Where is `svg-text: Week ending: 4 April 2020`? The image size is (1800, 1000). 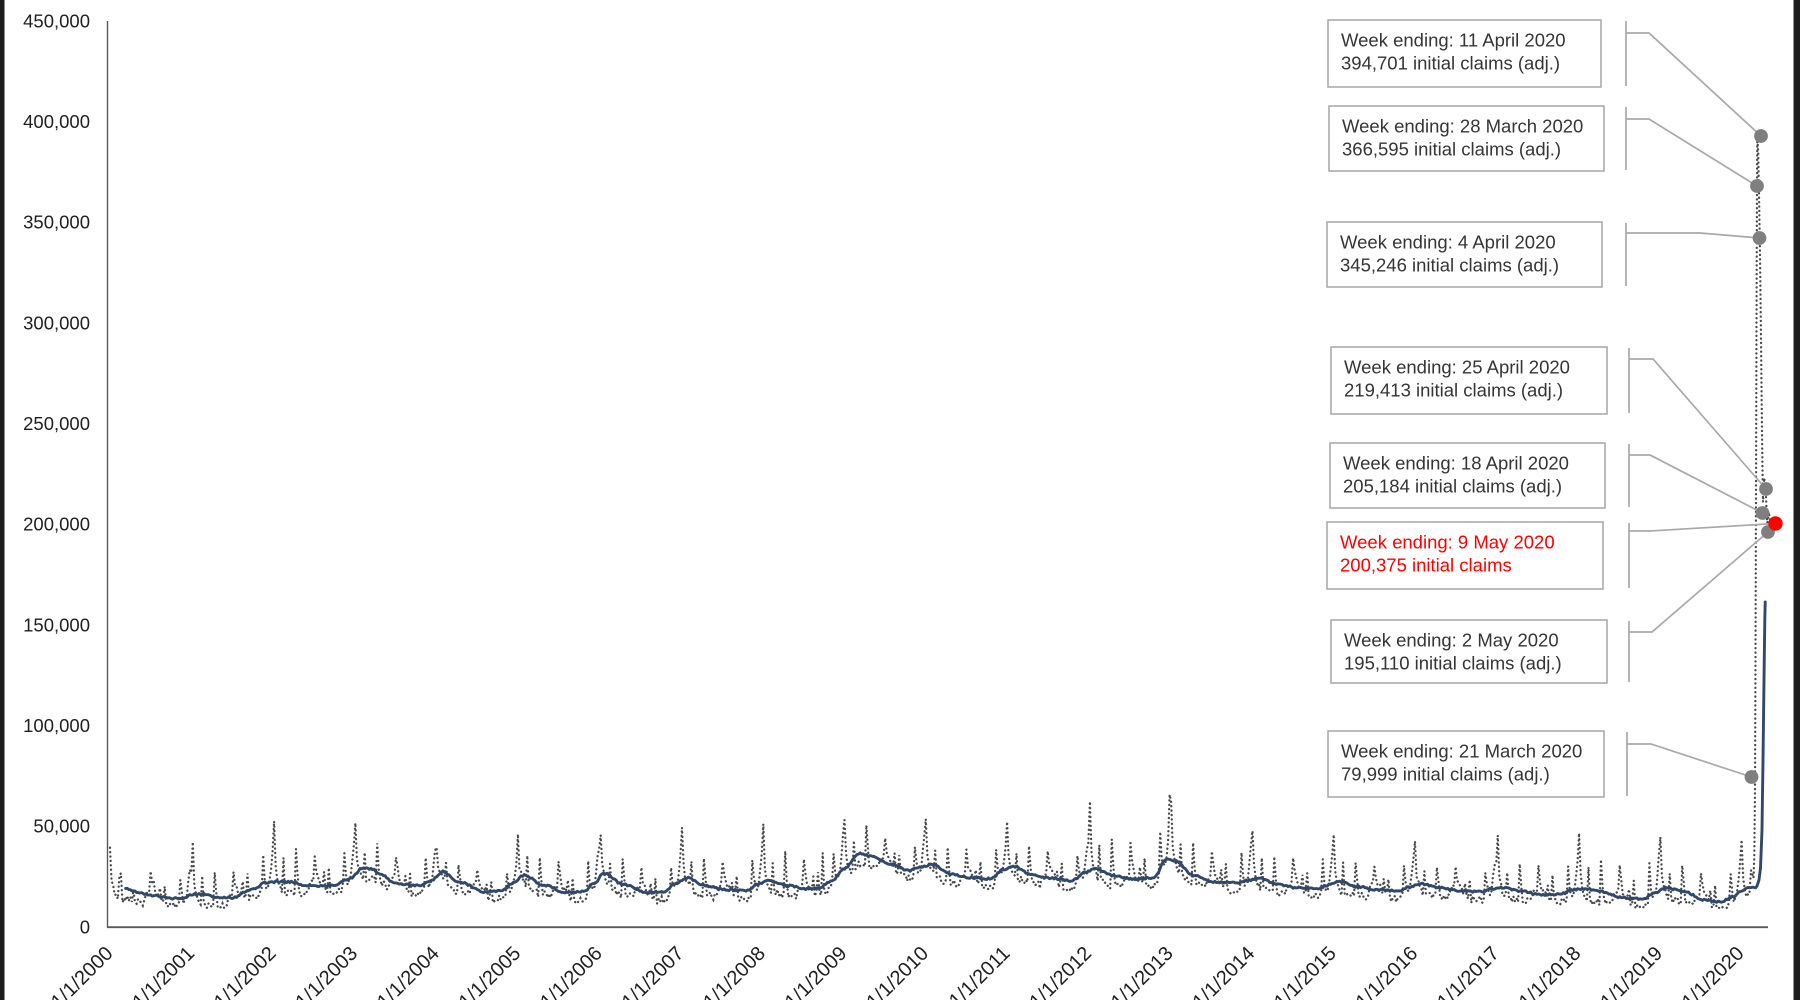 svg-text: Week ending: 4 April 2020 is located at coordinates (1448, 242).